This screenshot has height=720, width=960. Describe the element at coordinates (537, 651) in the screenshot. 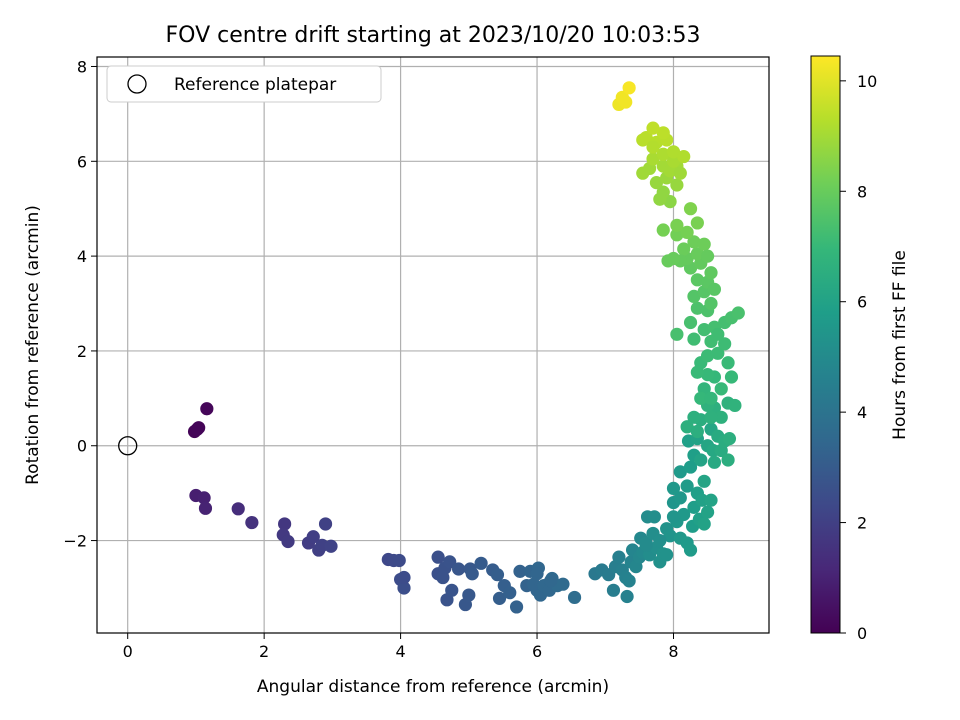

I see `x-tick-label: 6` at that location.